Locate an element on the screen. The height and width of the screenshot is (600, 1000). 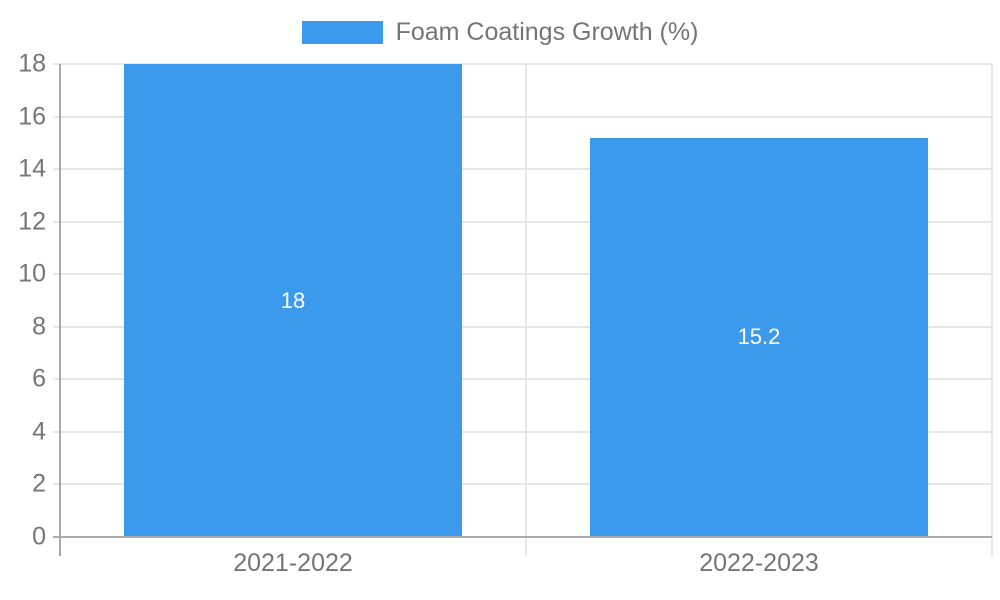
y-tick-label: 10 is located at coordinates (32, 273).